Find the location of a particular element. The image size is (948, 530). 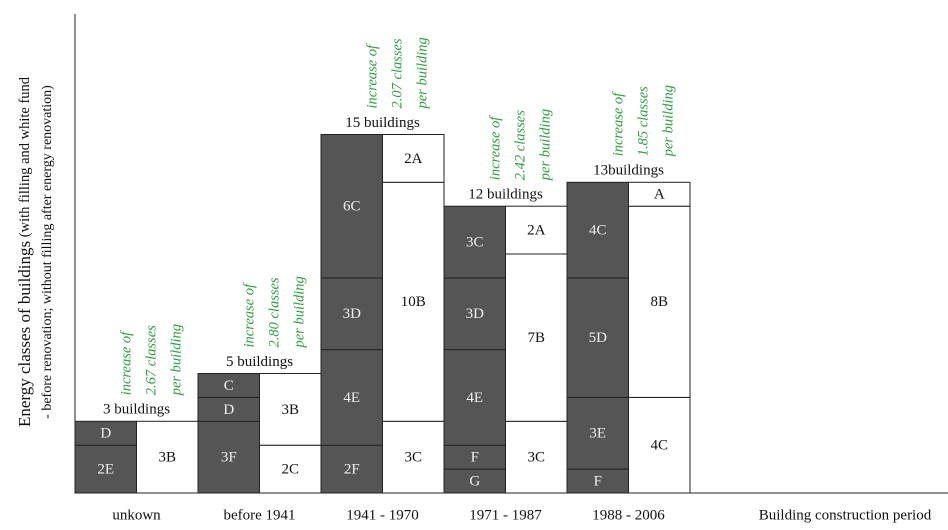

segment-label: 2C is located at coordinates (290, 470).